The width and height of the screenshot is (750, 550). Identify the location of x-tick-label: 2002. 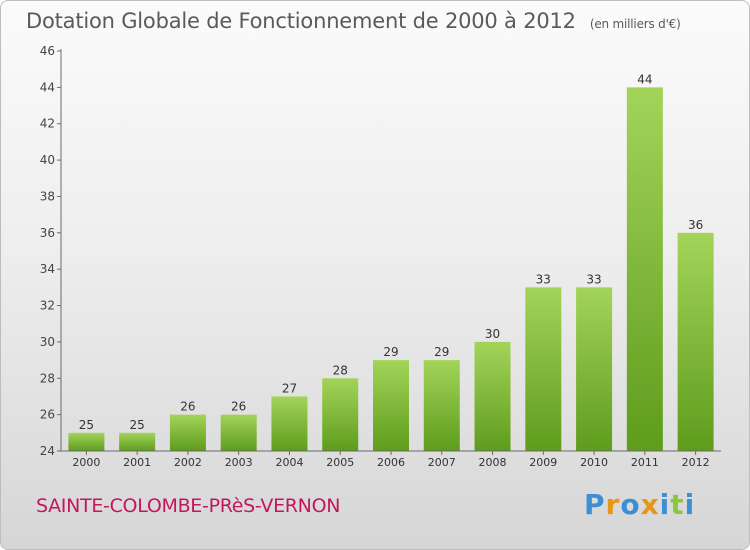
(188, 462).